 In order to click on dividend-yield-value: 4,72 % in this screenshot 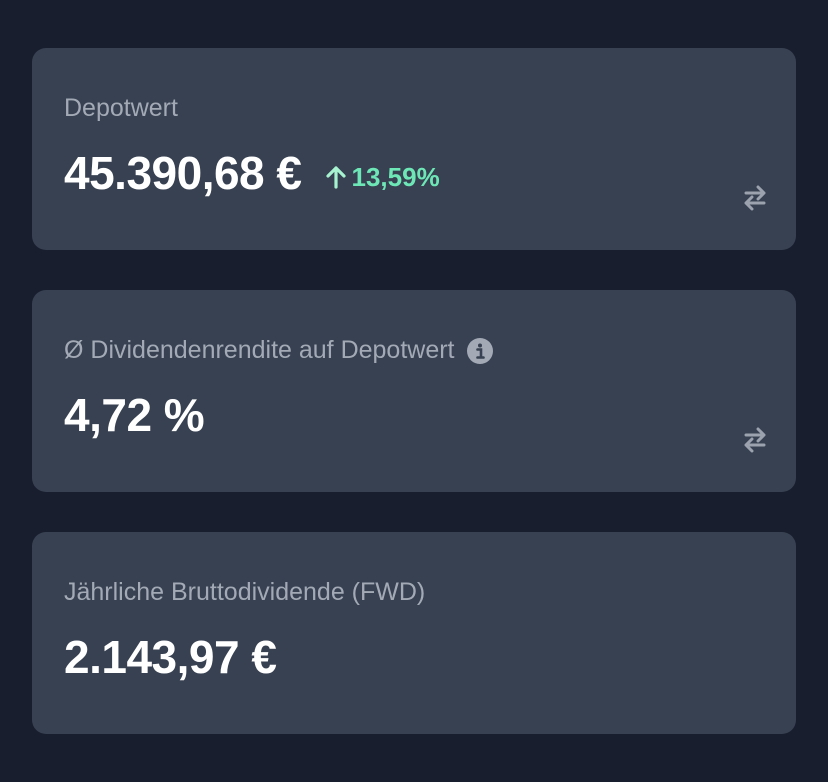, I will do `click(134, 415)`.